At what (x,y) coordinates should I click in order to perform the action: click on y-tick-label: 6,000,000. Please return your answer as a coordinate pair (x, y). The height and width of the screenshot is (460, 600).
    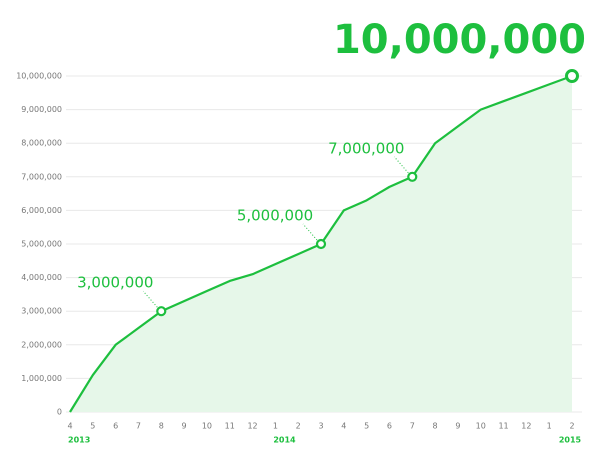
    Looking at the image, I should click on (41, 210).